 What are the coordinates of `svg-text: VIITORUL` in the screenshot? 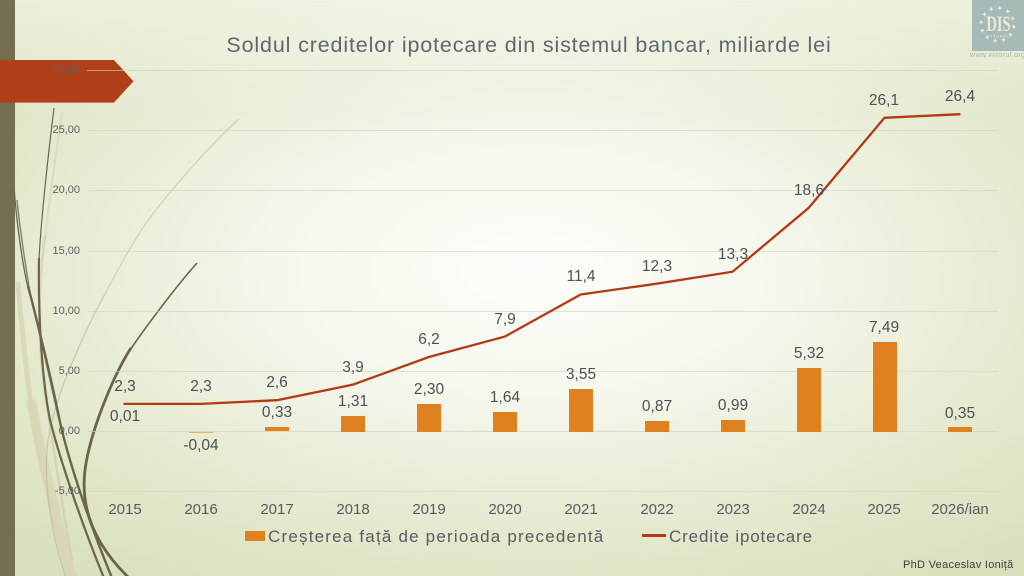 It's located at (998, 36).